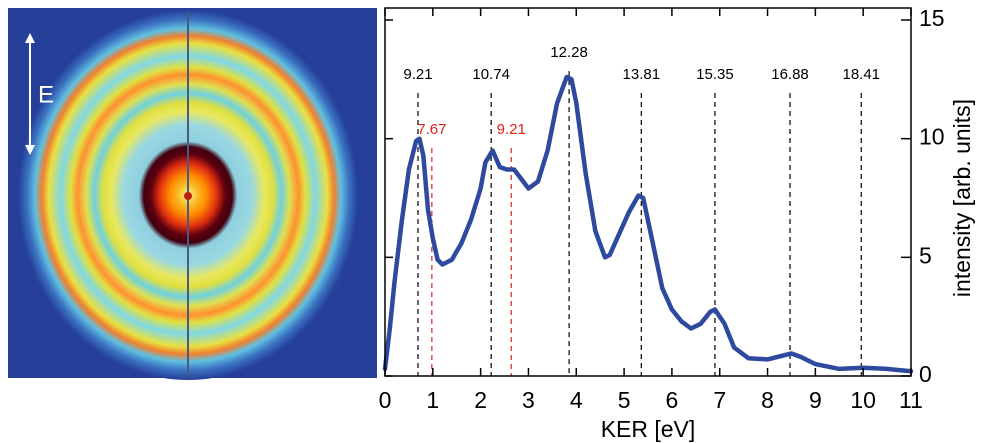  Describe the element at coordinates (672, 400) in the screenshot. I see `x-tick-label: 6` at that location.